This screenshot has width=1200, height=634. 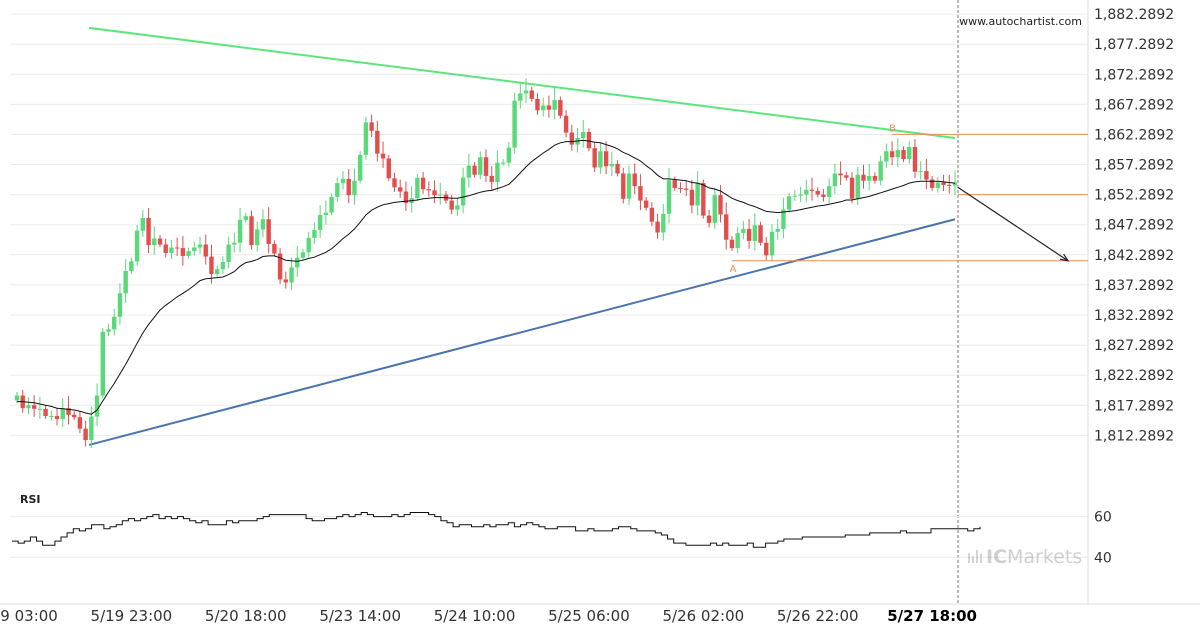 What do you see at coordinates (703, 616) in the screenshot?
I see `time-tick-label: 5/26 02:00` at bounding box center [703, 616].